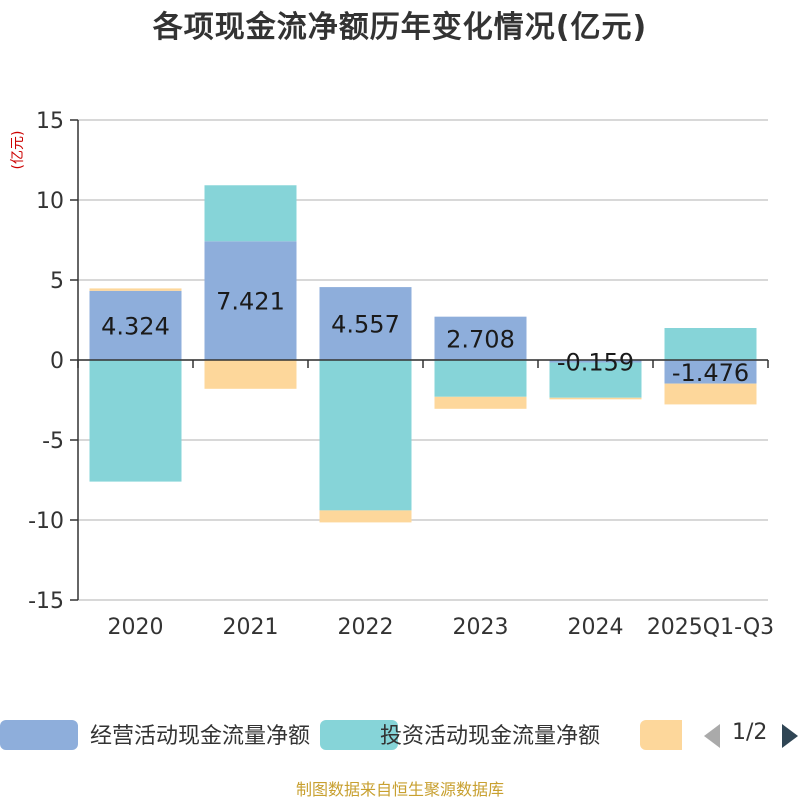 This screenshot has height=800, width=800. What do you see at coordinates (53, 441) in the screenshot?
I see `y-tick-label: -5` at bounding box center [53, 441].